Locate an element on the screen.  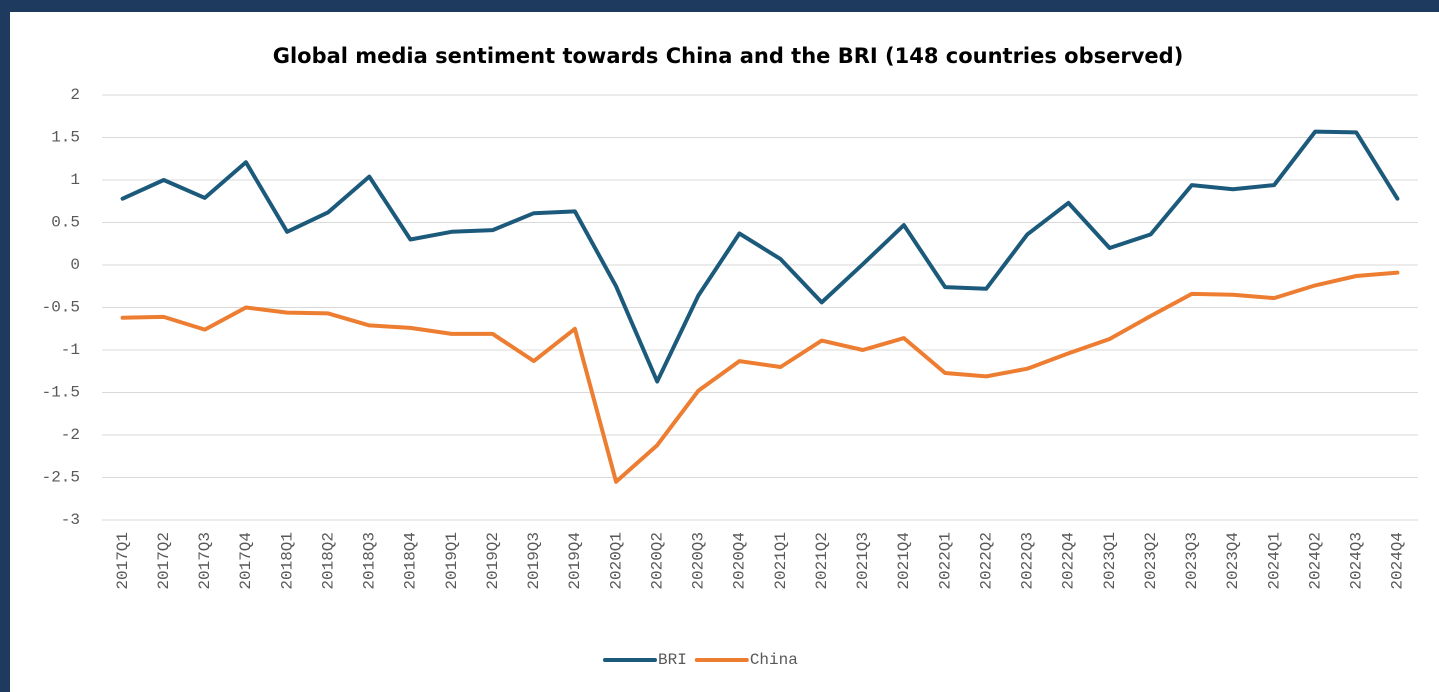
x-tick-label: 2019Q3 is located at coordinates (534, 561).